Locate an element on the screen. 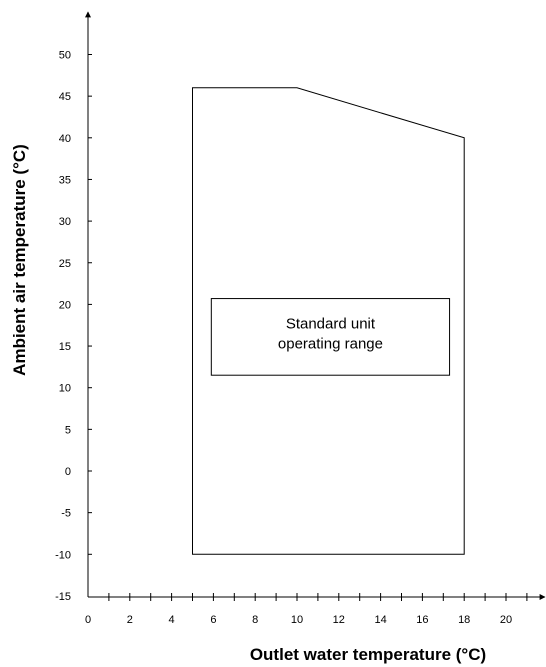 This screenshot has height=667, width=546. y-tick-label: 30 is located at coordinates (65, 222).